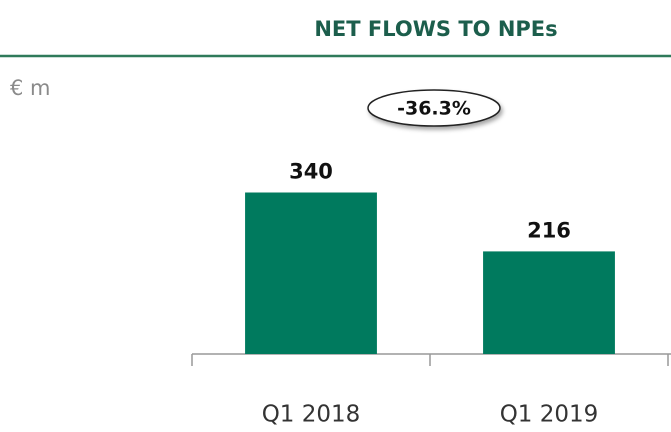 The width and height of the screenshot is (671, 432). Describe the element at coordinates (549, 230) in the screenshot. I see `data-label: 216` at that location.